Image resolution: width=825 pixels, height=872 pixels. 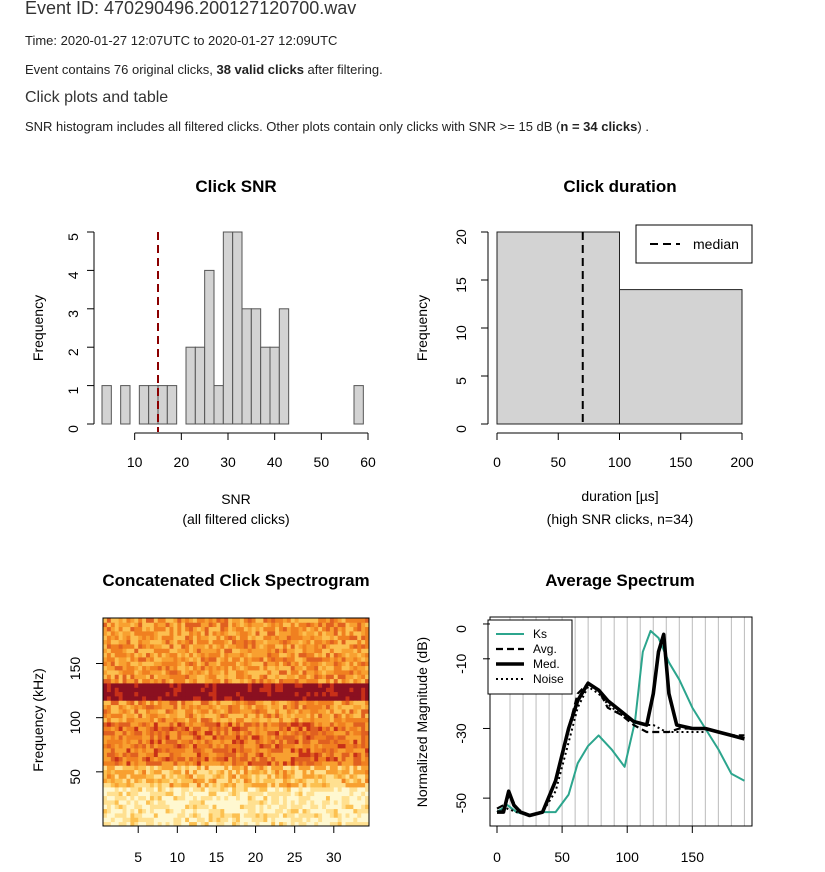 I want to click on snr-note-suffix: ) ., so click(x=643, y=126).